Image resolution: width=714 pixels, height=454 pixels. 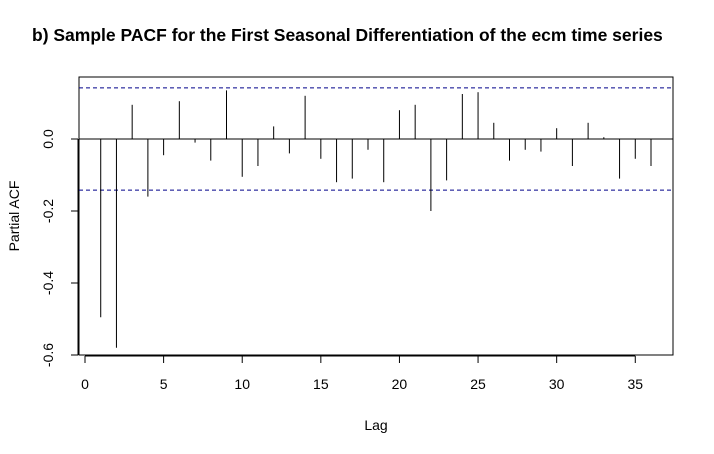 I want to click on y-axis-label: Partial ACF, so click(x=14, y=216).